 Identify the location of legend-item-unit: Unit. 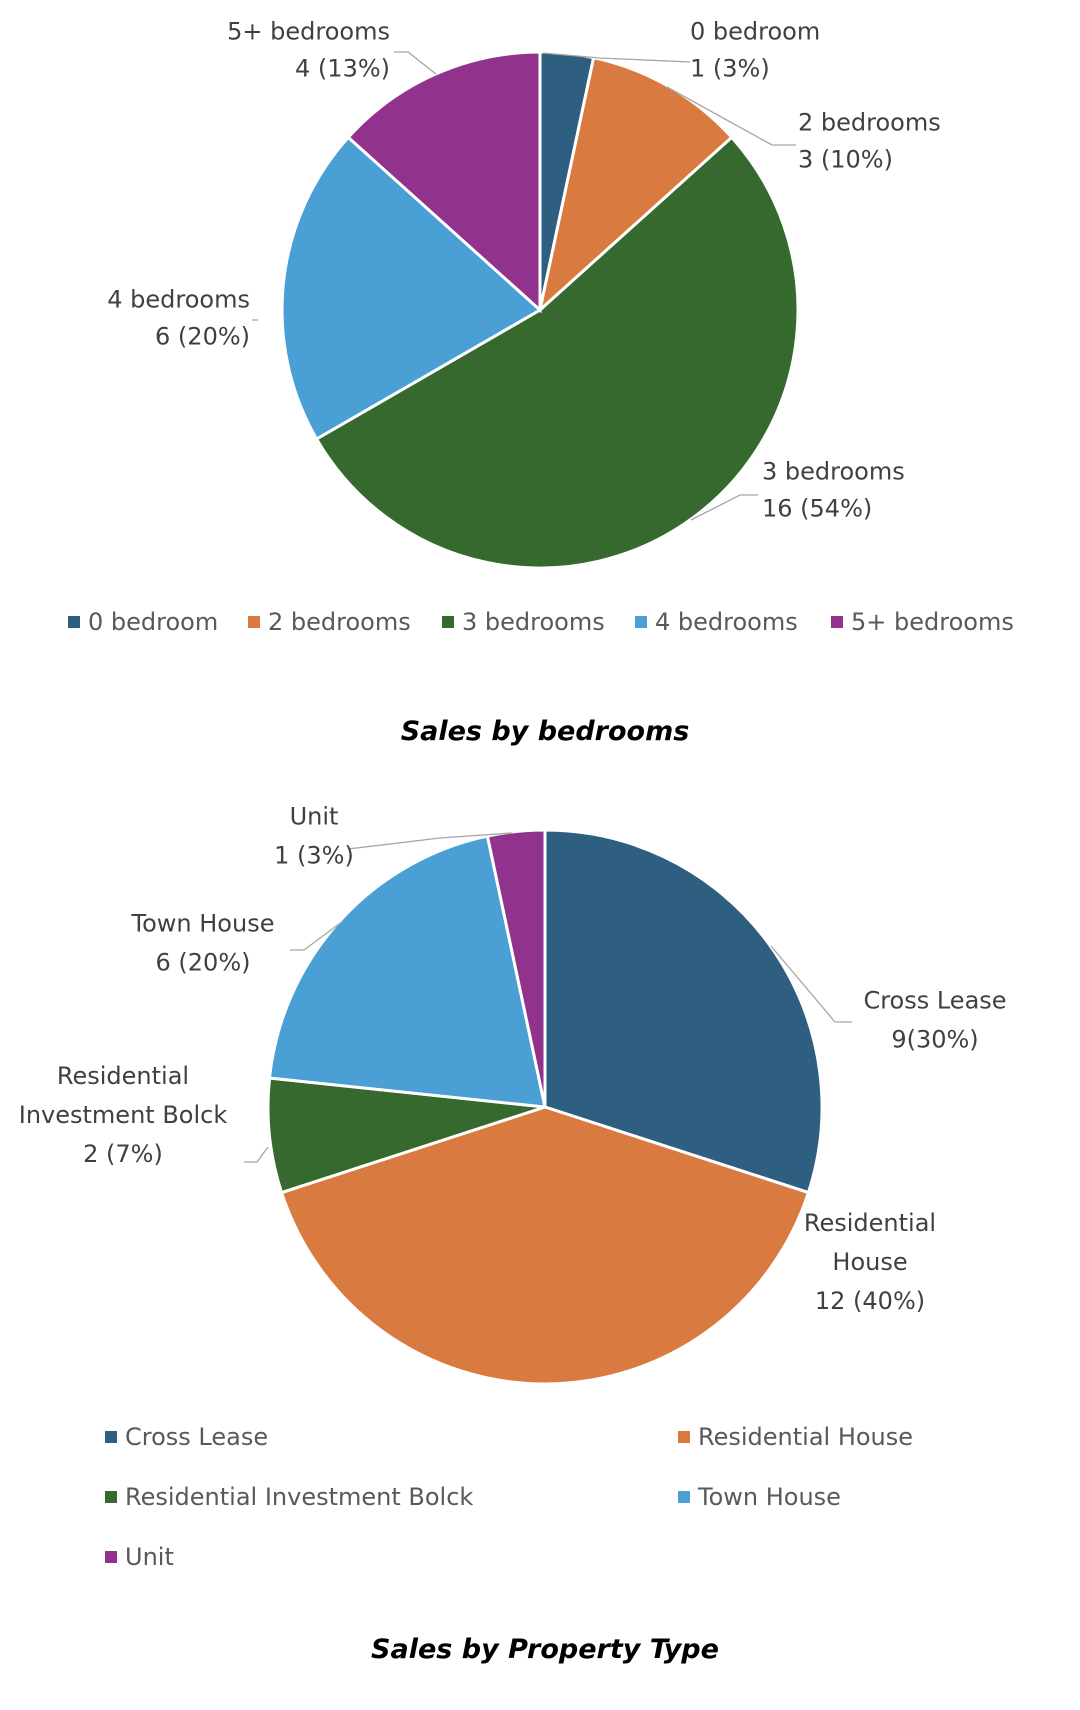
(149, 1557).